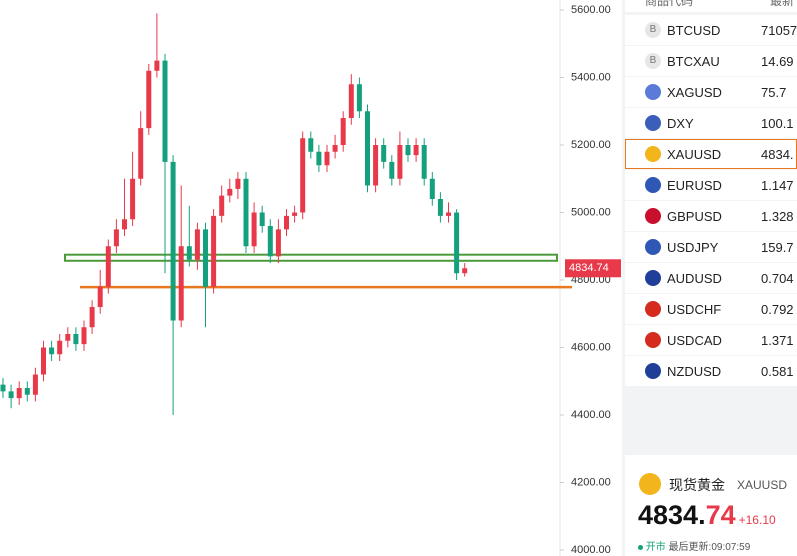 This screenshot has width=797, height=556. Describe the element at coordinates (697, 485) in the screenshot. I see `quote-name: 现货黄金` at that location.